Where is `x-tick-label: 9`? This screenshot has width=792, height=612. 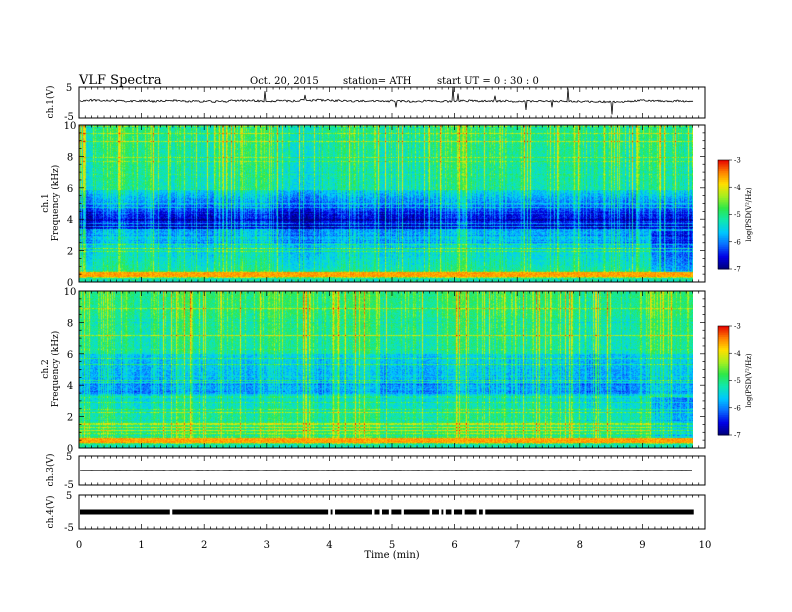
x-tick-label: 9 is located at coordinates (642, 545).